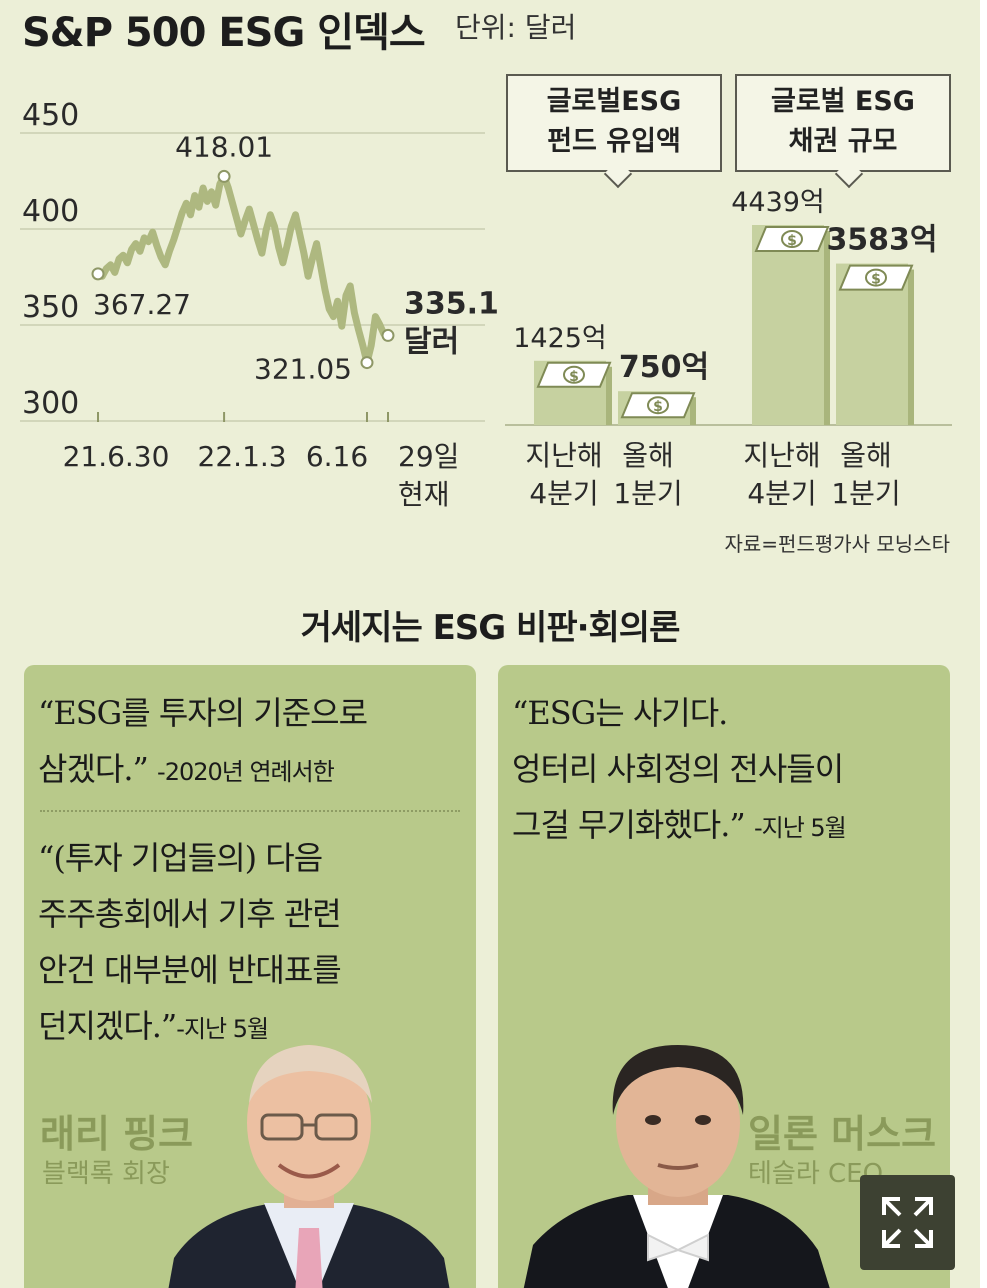 The width and height of the screenshot is (987, 1288). Describe the element at coordinates (842, 1134) in the screenshot. I see `musk-name: 일론 머스크` at that location.